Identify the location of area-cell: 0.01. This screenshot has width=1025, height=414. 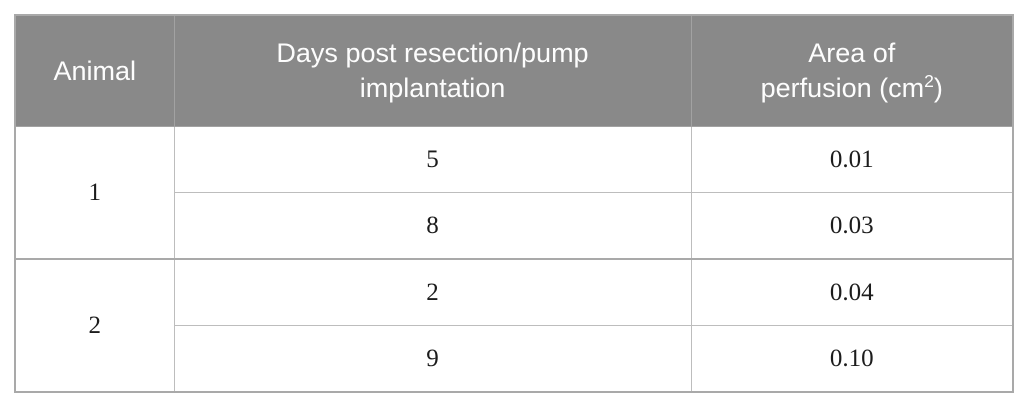
(852, 159).